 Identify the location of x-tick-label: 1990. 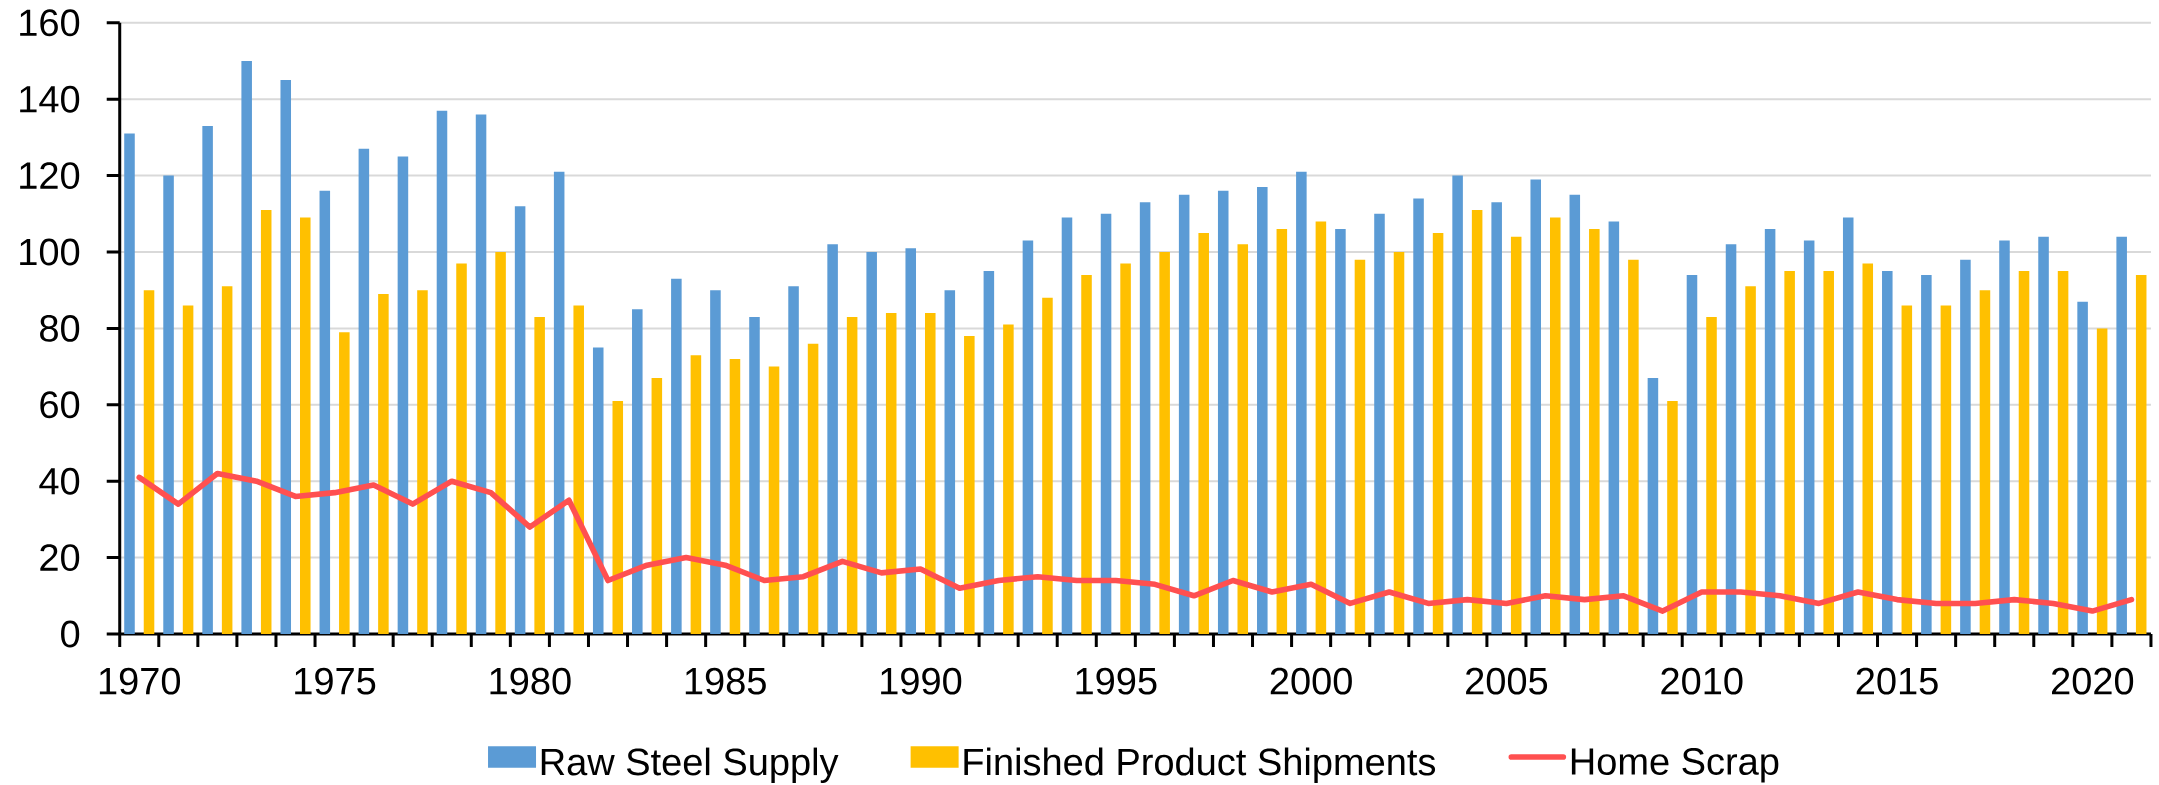
(921, 681).